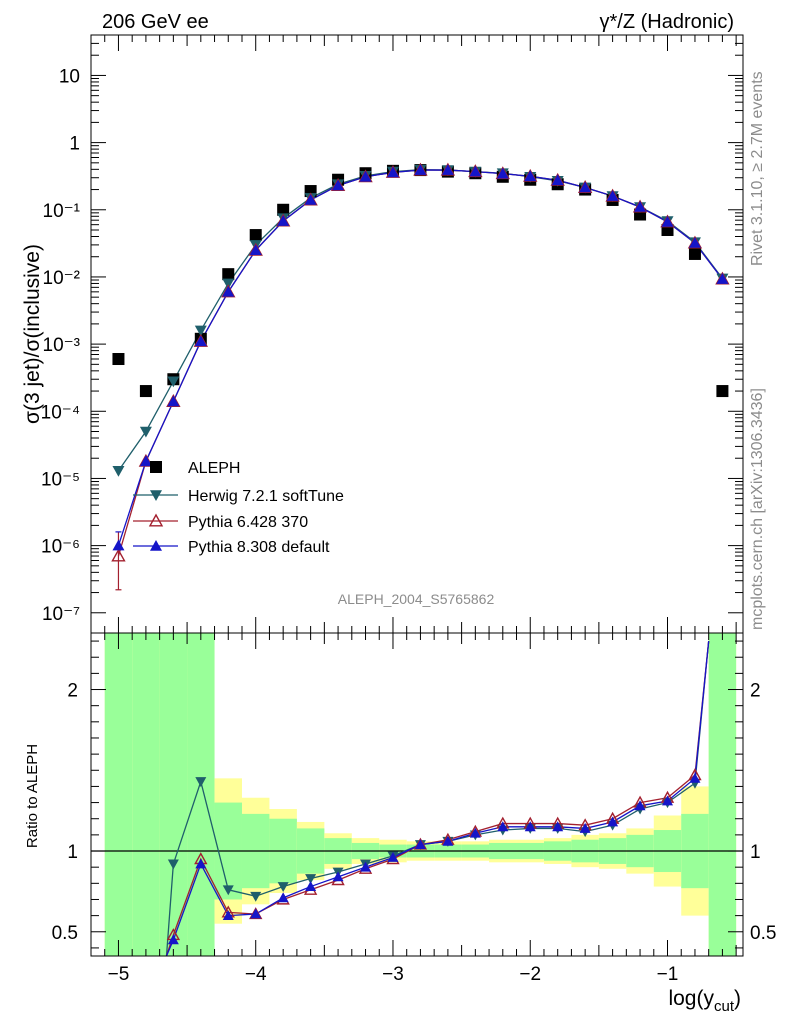 This screenshot has height=1024, width=786. Describe the element at coordinates (763, 933) in the screenshot. I see `ratio-y-tick-label-right: 0.5` at that location.